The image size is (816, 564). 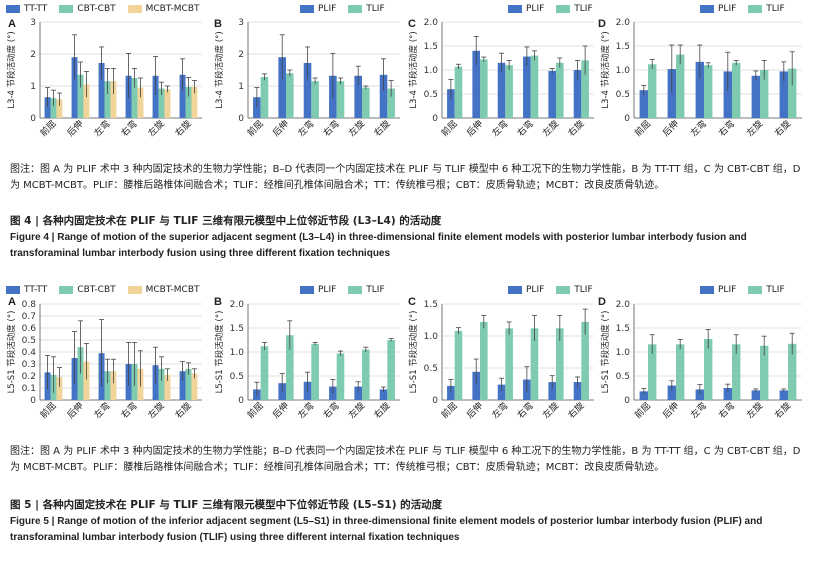 I want to click on legend-label: TT-TT, so click(x=36, y=9).